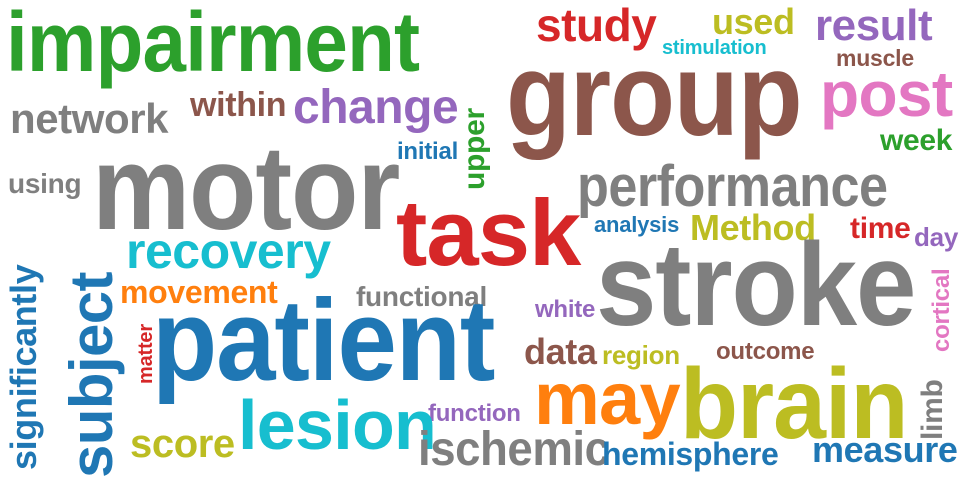 The width and height of the screenshot is (960, 480). Describe the element at coordinates (936, 237) in the screenshot. I see `word-day: day` at that location.